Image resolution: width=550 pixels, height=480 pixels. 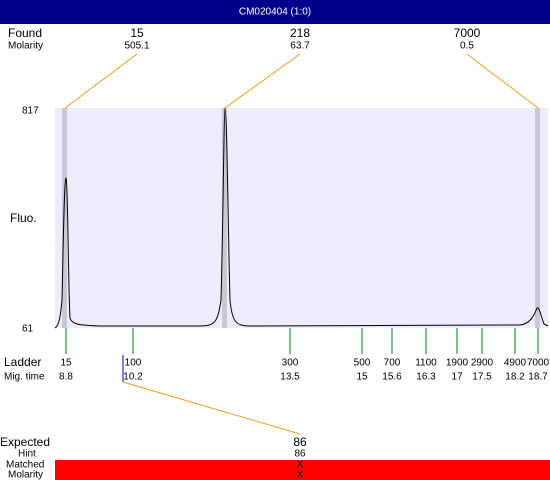 What do you see at coordinates (538, 377) in the screenshot?
I see `ladder-time: 18.7` at bounding box center [538, 377].